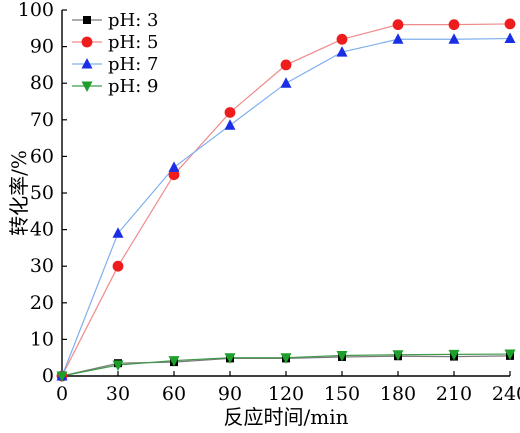  What do you see at coordinates (133, 64) in the screenshot?
I see `legend-label-2: pH: 7` at bounding box center [133, 64].